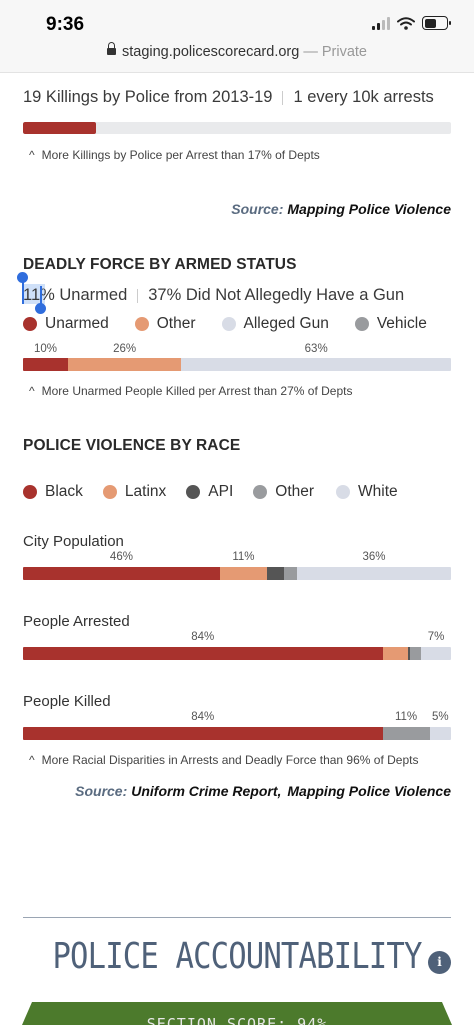  I want to click on selection-start-handle, so click(23, 291).